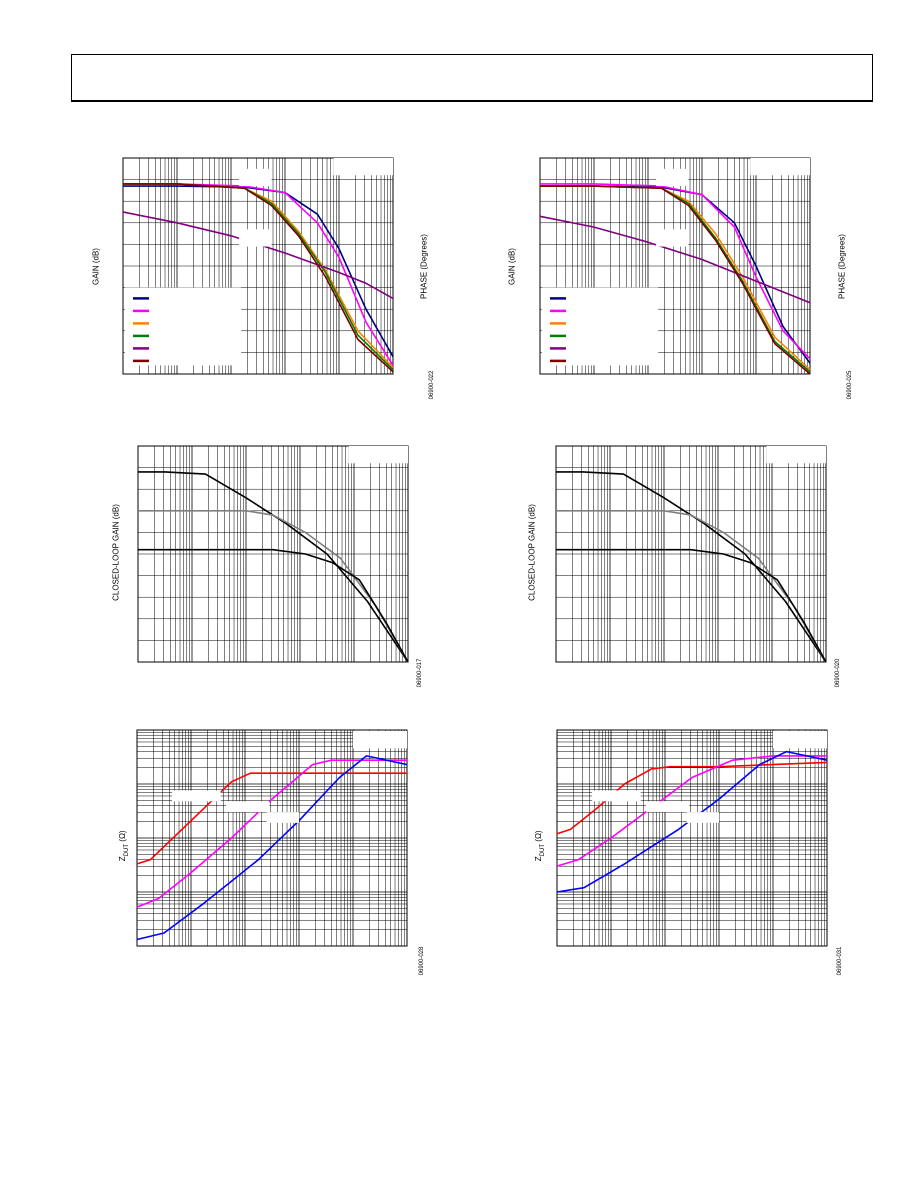 This screenshot has height=1188, width=918. What do you see at coordinates (840, 961) in the screenshot?
I see `figure-number-b3: 06900-031` at bounding box center [840, 961].